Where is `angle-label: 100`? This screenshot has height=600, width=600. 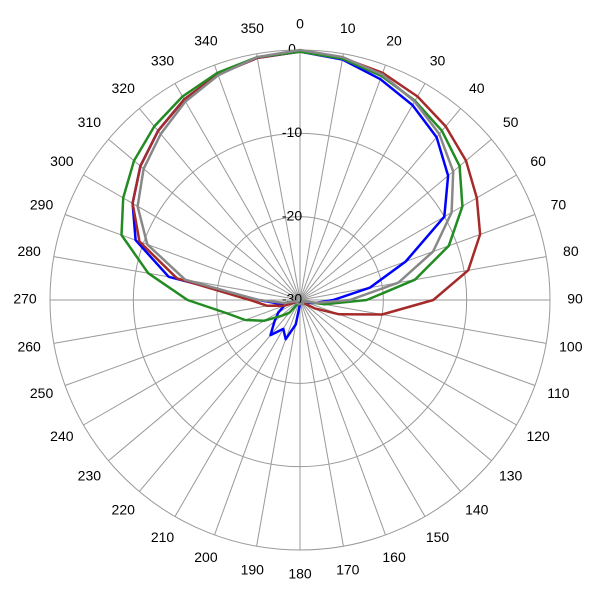
angle-label: 100 is located at coordinates (571, 346).